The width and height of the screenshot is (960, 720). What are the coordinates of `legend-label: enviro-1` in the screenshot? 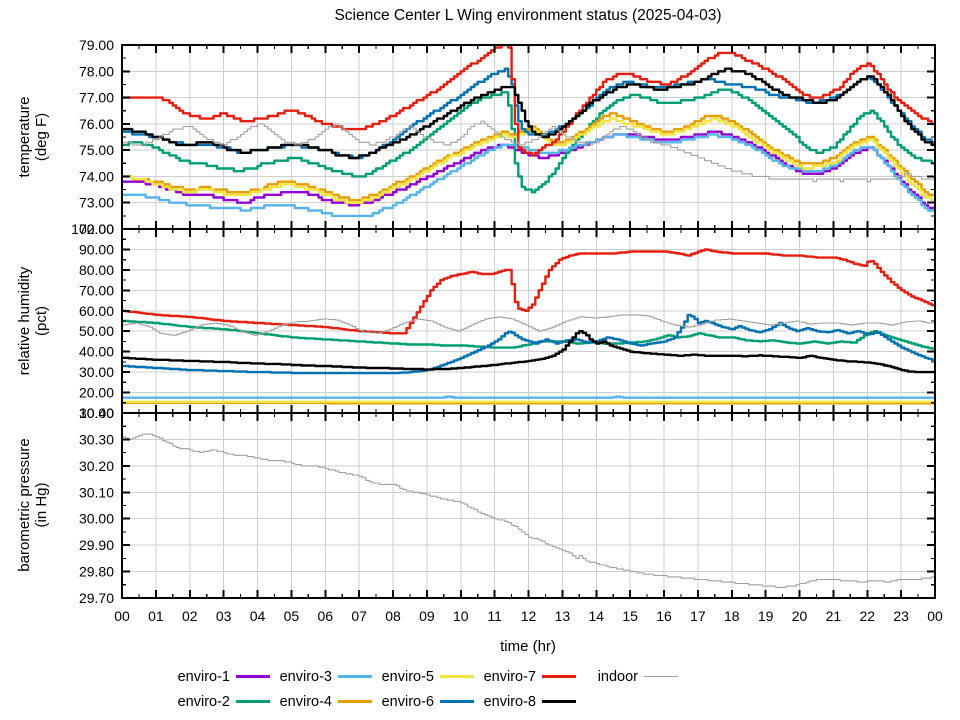 It's located at (203, 676).